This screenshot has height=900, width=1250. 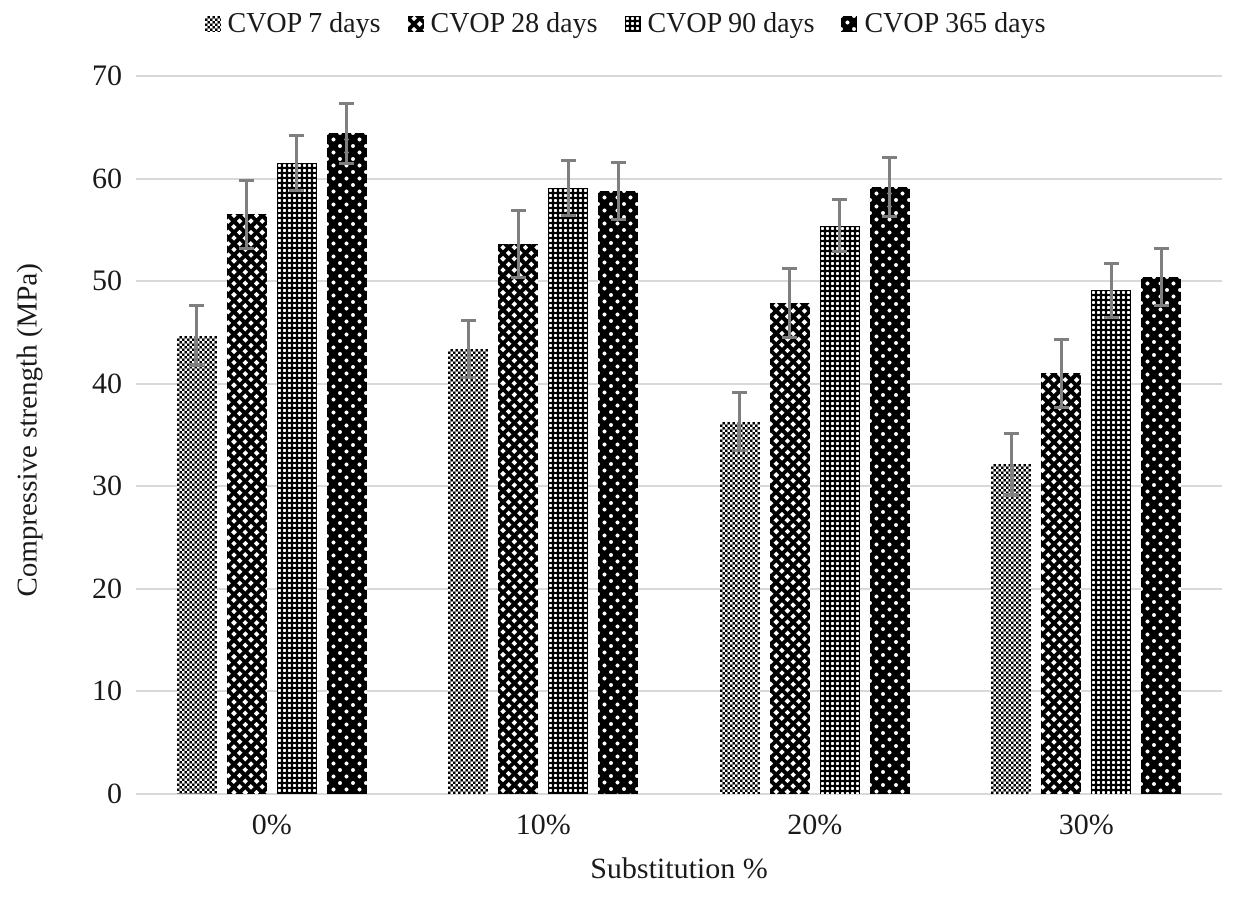 What do you see at coordinates (632, 24) in the screenshot?
I see `legend-marker-dot-grid-icon` at bounding box center [632, 24].